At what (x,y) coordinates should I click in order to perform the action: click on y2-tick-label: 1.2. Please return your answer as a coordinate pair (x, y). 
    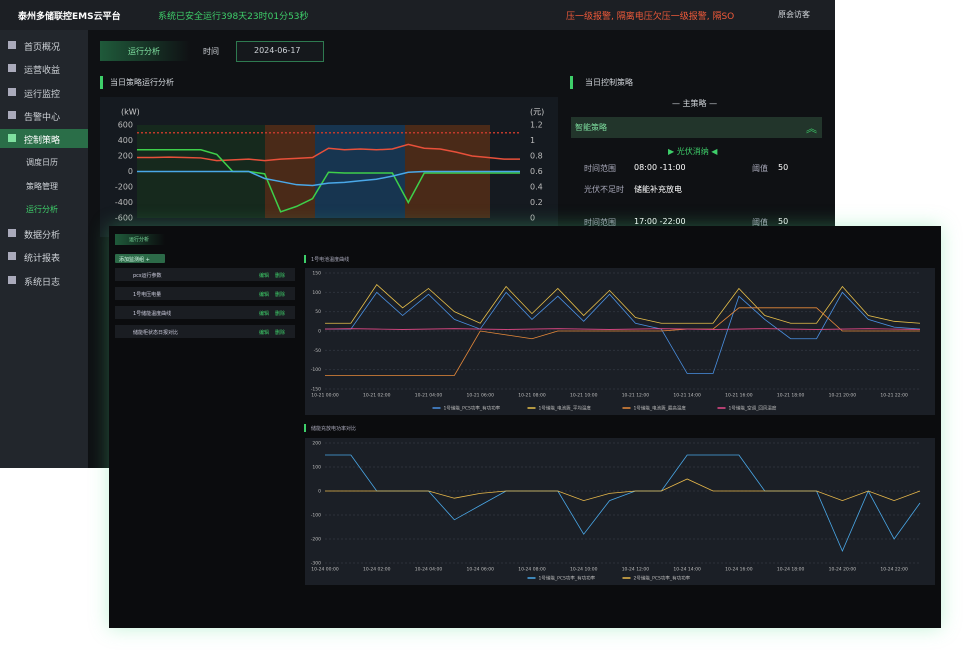
    Looking at the image, I should click on (536, 125).